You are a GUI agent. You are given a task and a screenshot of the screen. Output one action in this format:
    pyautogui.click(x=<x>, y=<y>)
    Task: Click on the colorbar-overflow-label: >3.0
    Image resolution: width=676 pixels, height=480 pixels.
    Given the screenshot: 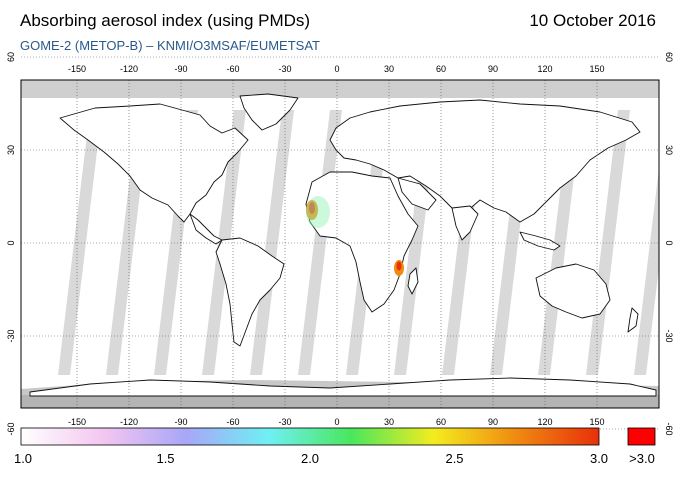 What is the action you would take?
    pyautogui.click(x=642, y=458)
    